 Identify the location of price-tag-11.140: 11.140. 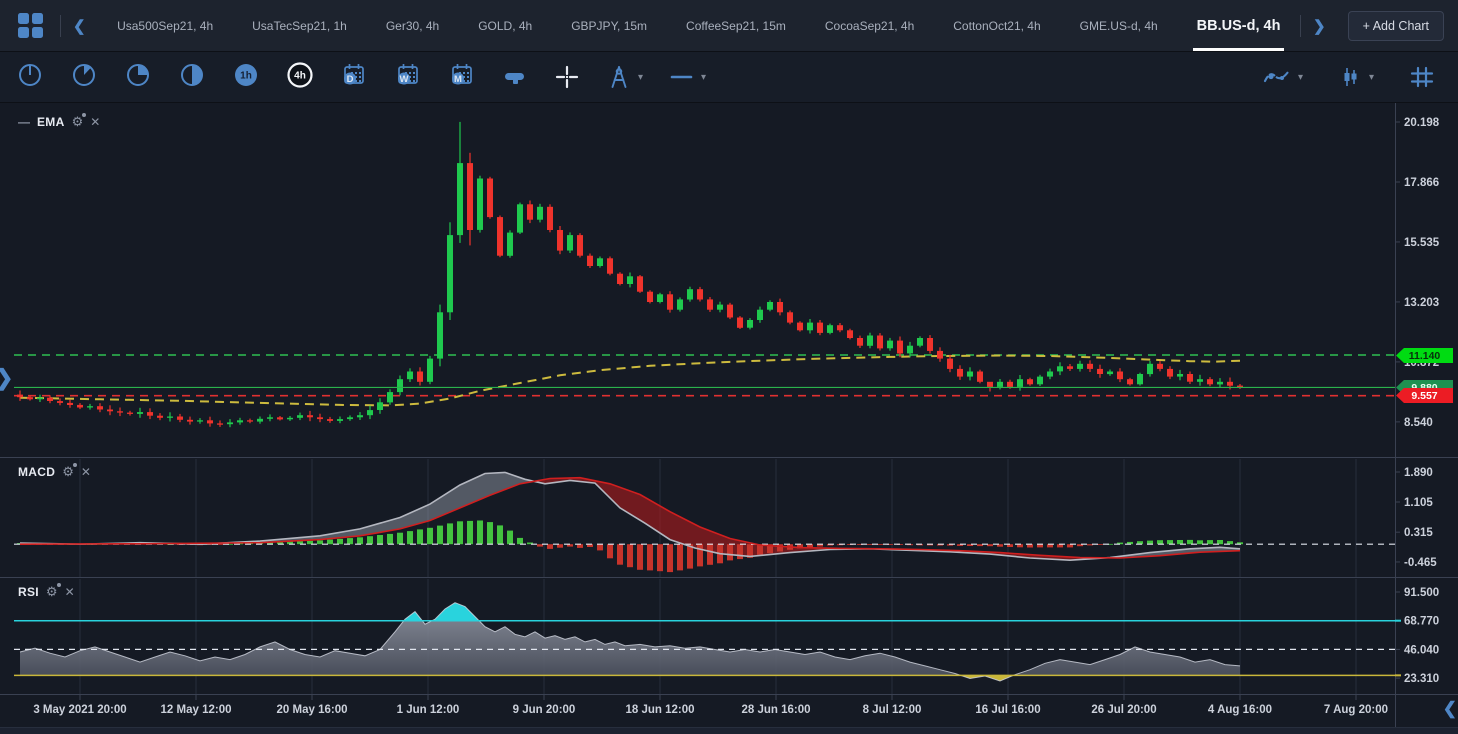
(1424, 355).